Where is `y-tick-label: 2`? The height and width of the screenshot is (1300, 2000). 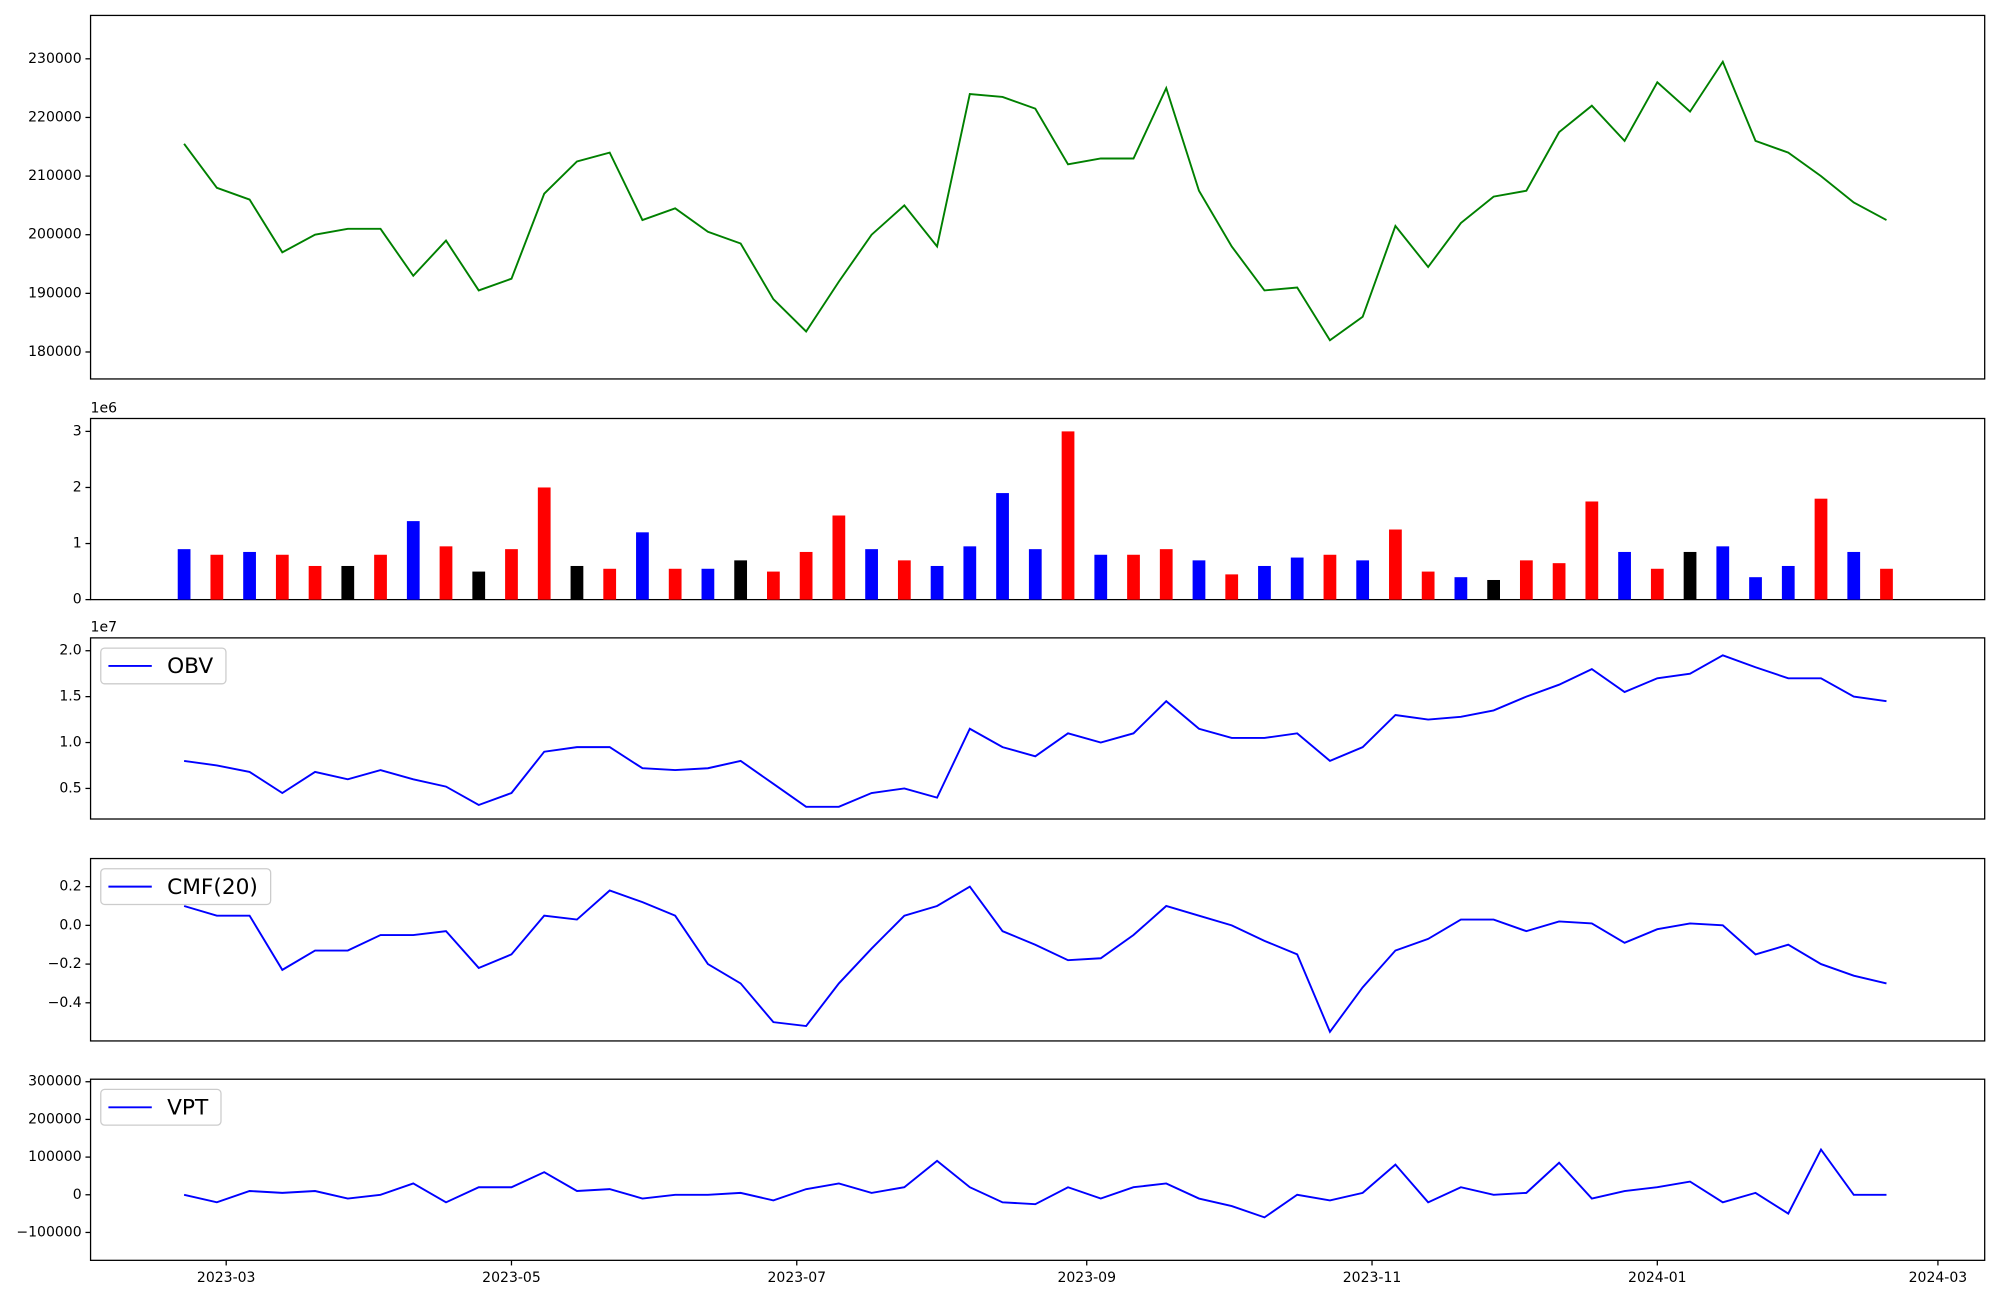 y-tick-label: 2 is located at coordinates (77, 487).